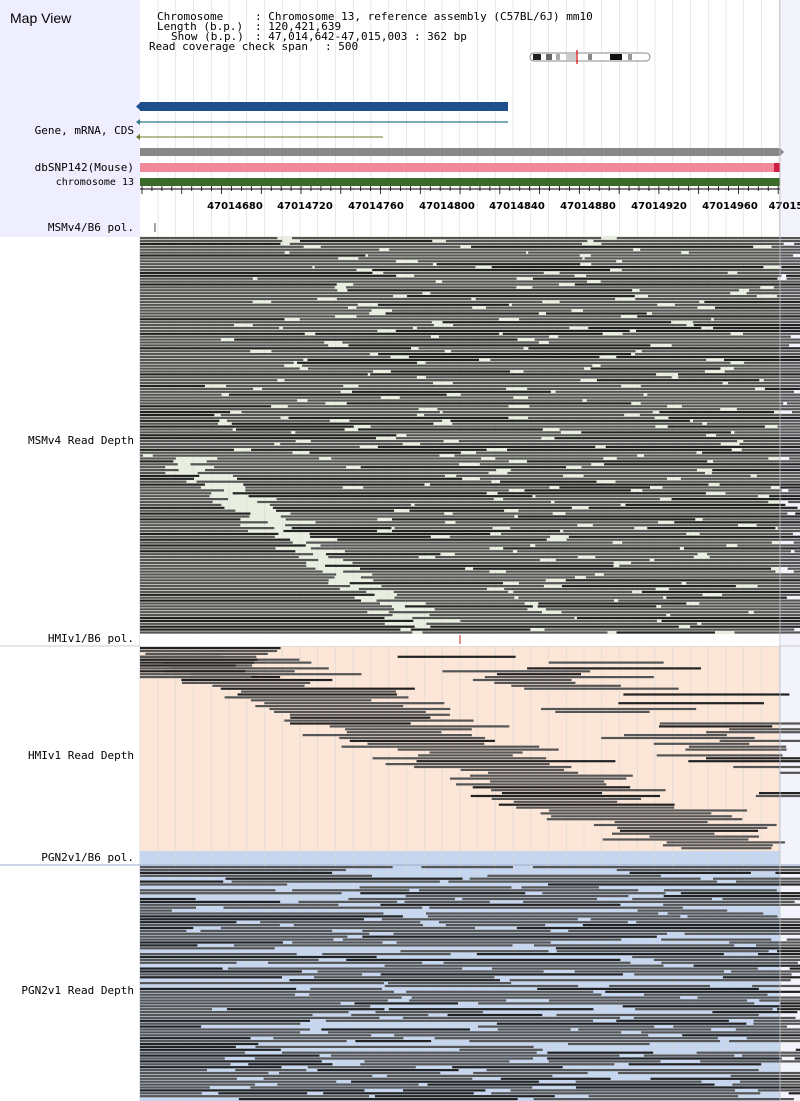 Image resolution: width=800 pixels, height=1101 pixels. I want to click on gene-arrow, so click(138, 106).